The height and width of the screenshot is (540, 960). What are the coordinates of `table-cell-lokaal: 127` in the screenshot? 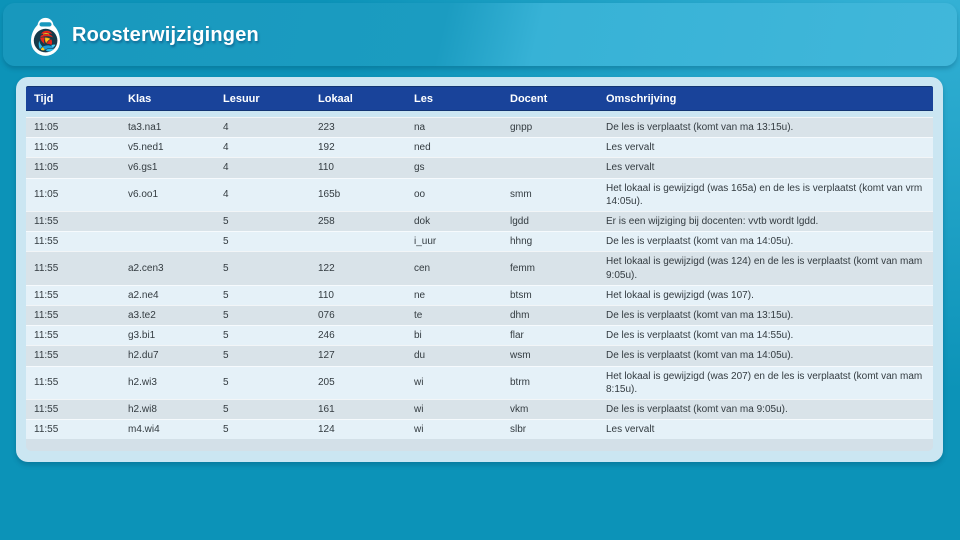 It's located at (326, 356).